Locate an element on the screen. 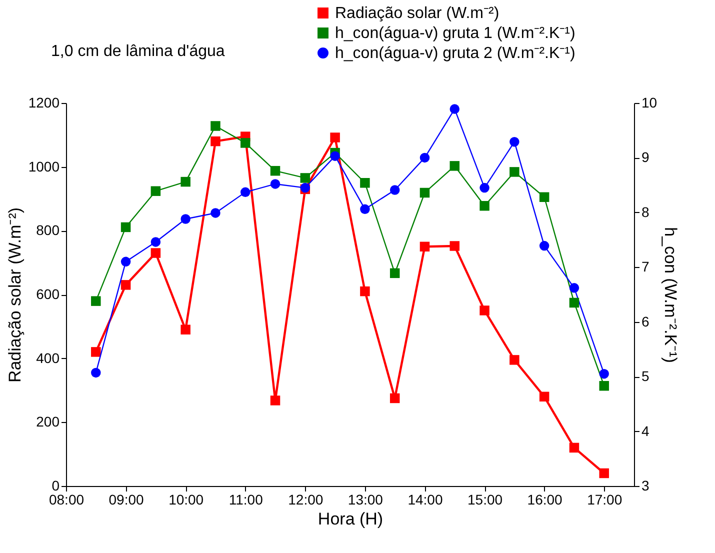  x-tick-label: 17:00 is located at coordinates (604, 500).